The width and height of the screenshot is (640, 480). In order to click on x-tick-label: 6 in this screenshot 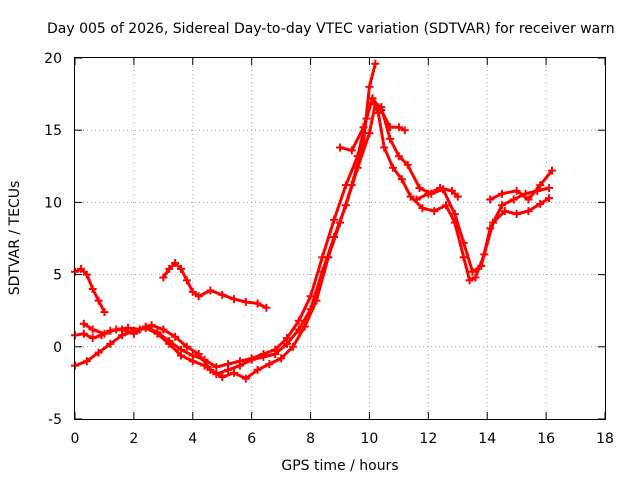, I will do `click(251, 439)`.